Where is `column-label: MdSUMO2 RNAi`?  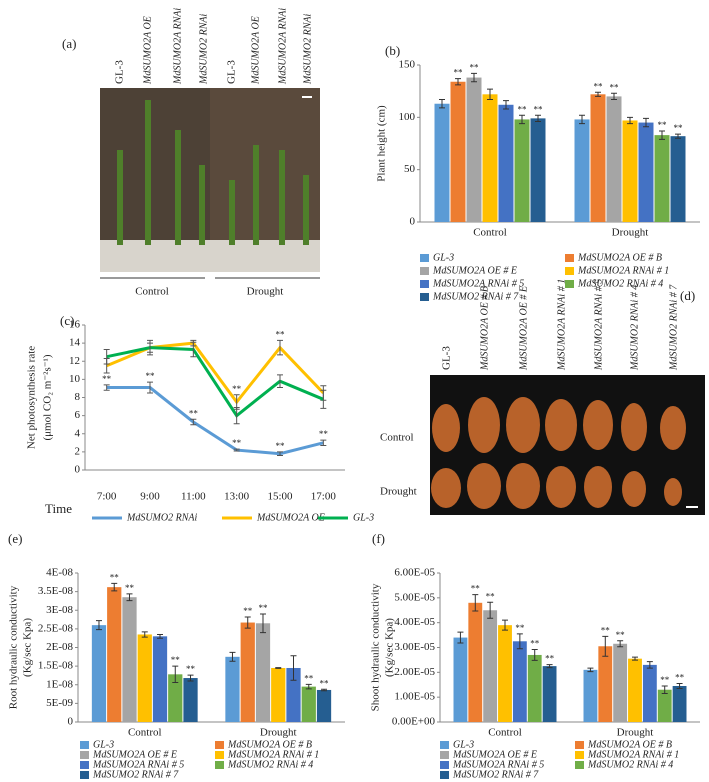 column-label: MdSUMO2 RNAi is located at coordinates (203, 49).